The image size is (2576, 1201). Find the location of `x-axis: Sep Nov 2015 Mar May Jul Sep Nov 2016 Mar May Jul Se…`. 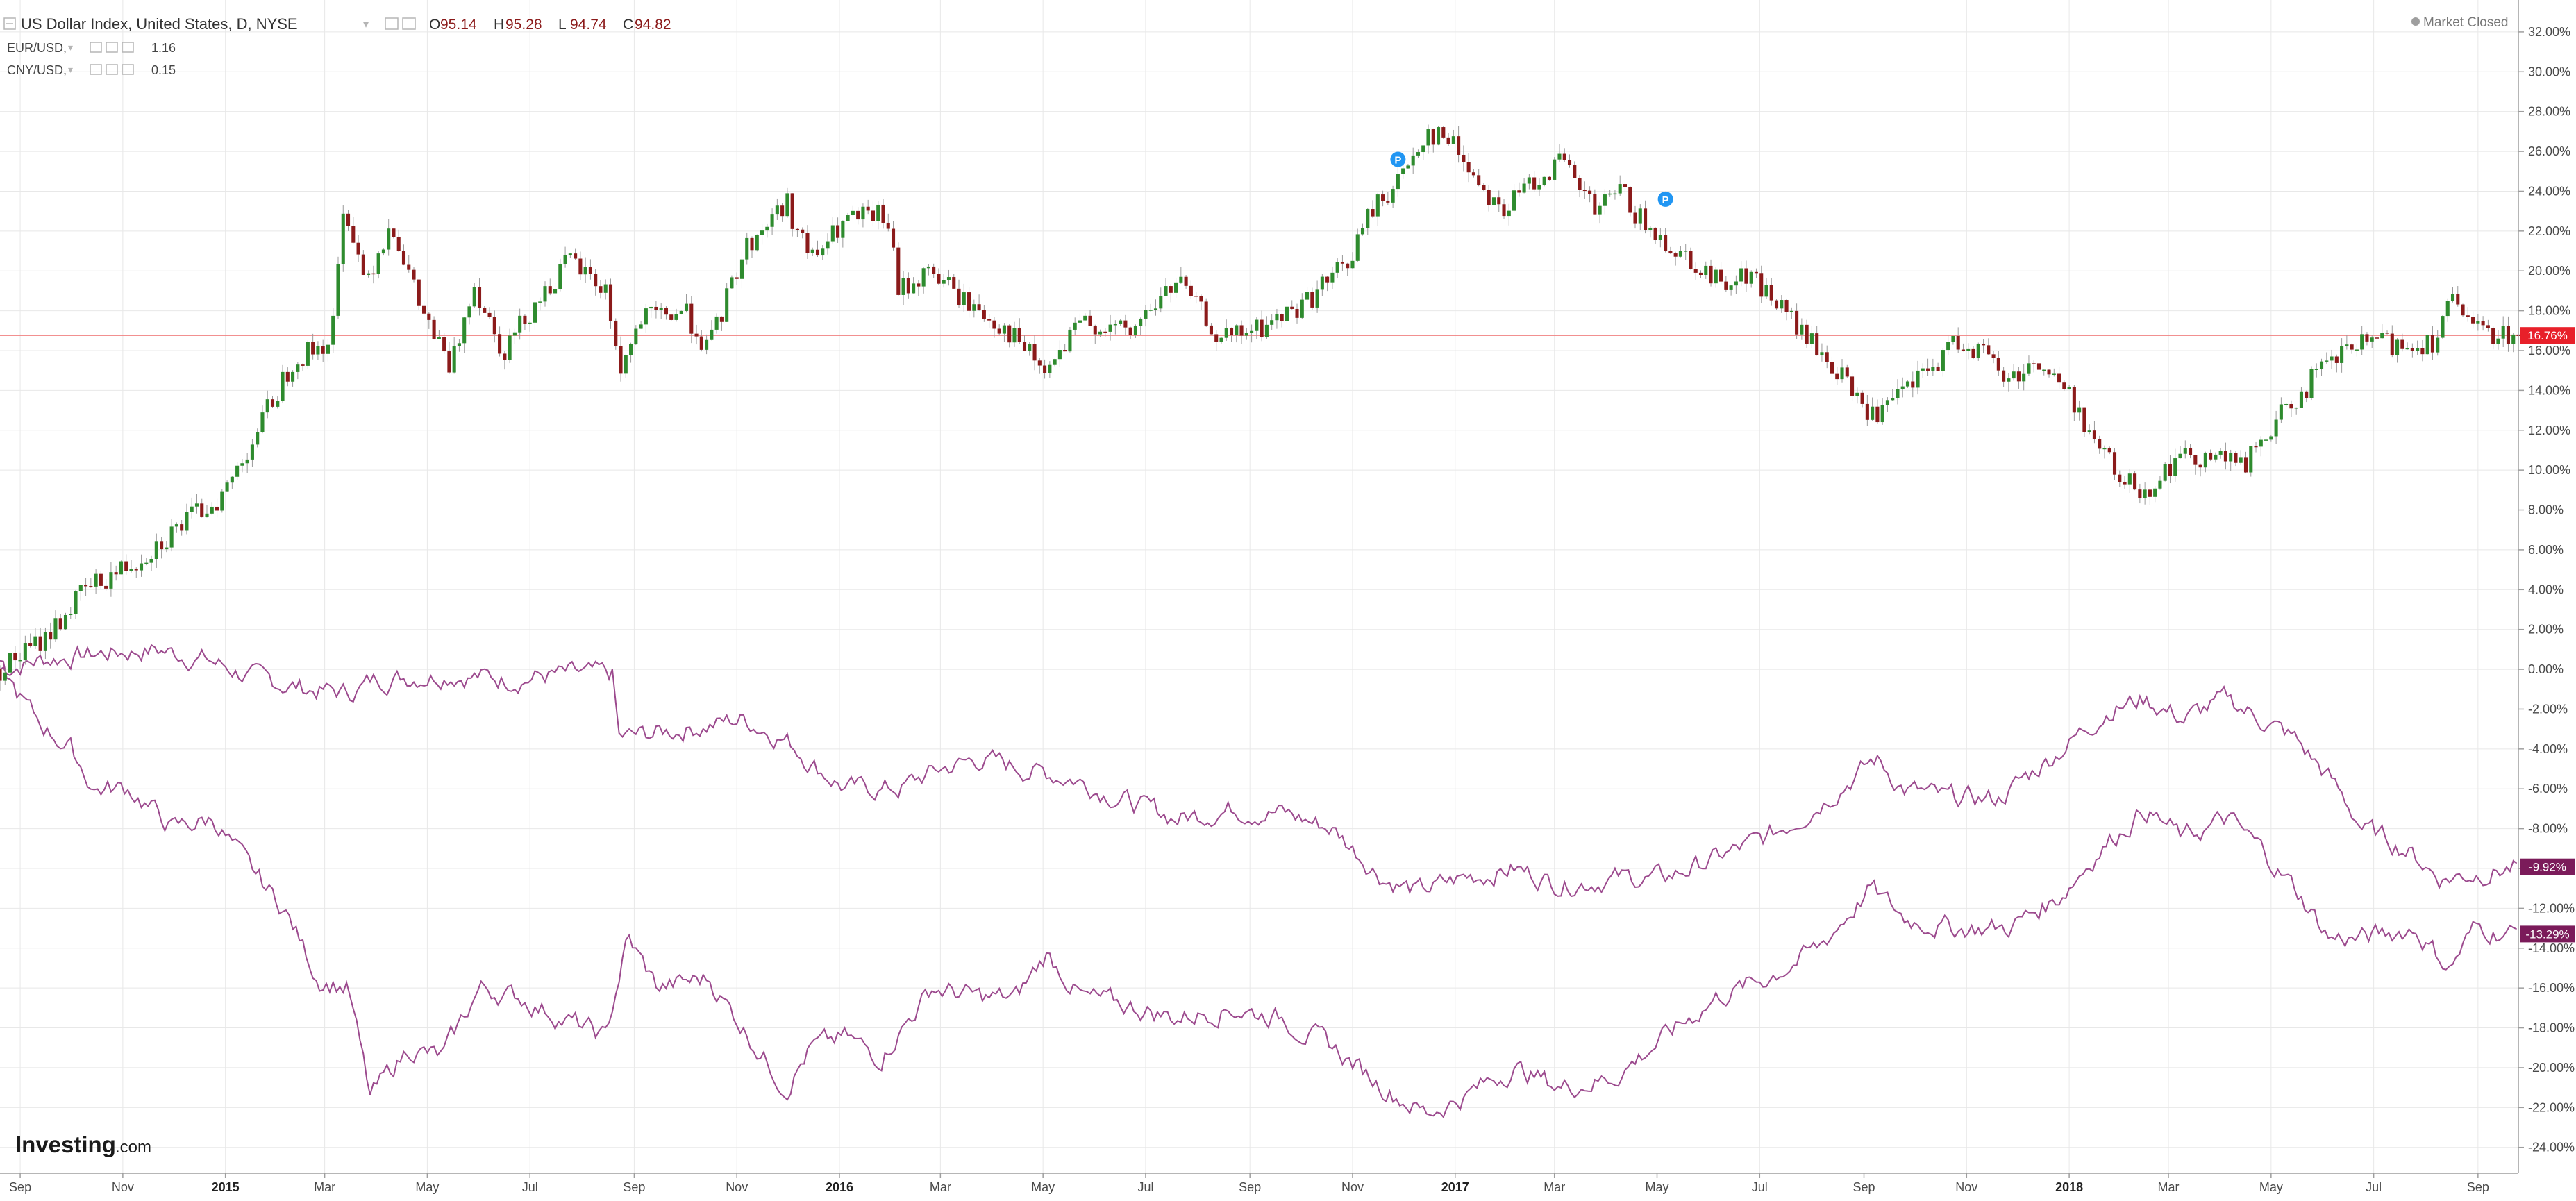

x-axis: Sep Nov 2015 Mar May Jul Sep Nov 2016 Mar May Jul Se… is located at coordinates (1249, 1183).